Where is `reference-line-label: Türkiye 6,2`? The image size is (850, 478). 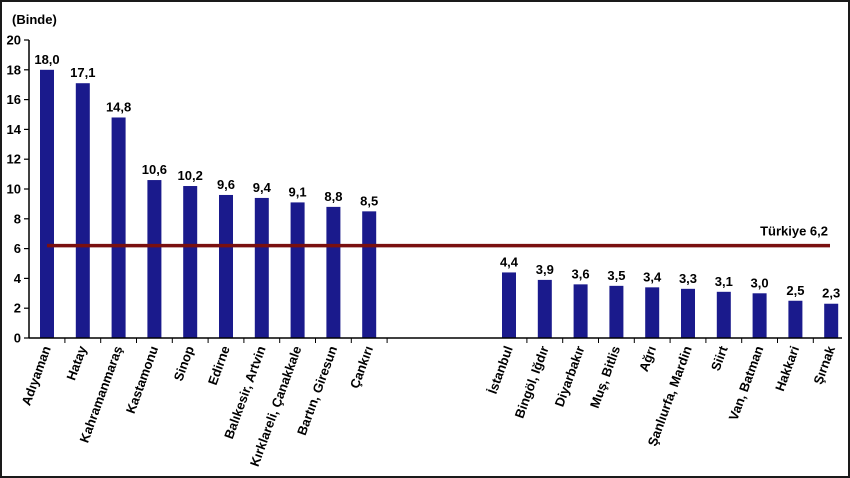 reference-line-label: Türkiye 6,2 is located at coordinates (794, 231).